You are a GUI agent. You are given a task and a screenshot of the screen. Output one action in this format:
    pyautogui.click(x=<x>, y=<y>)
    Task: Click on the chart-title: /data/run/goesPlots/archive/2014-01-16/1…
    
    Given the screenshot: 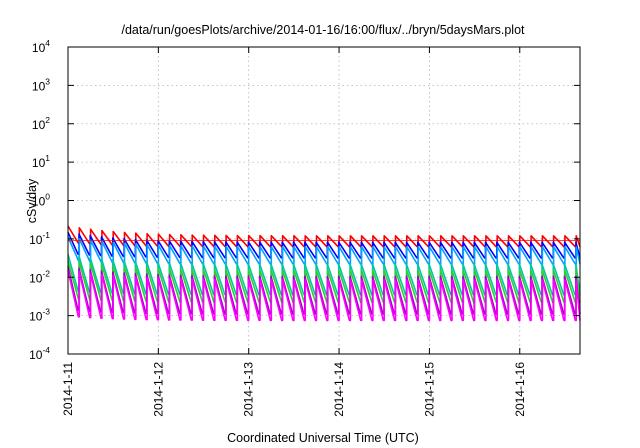 What is the action you would take?
    pyautogui.click(x=323, y=30)
    